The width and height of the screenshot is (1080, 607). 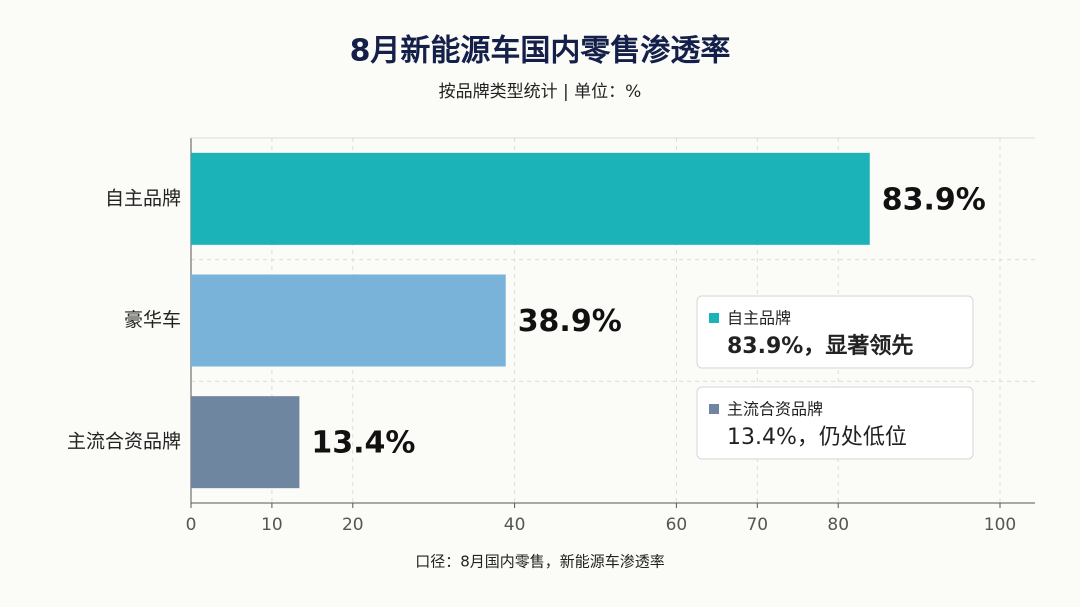 What do you see at coordinates (540, 562) in the screenshot?
I see `footnote: 口径：8月国内零售，新能源车渗透率` at bounding box center [540, 562].